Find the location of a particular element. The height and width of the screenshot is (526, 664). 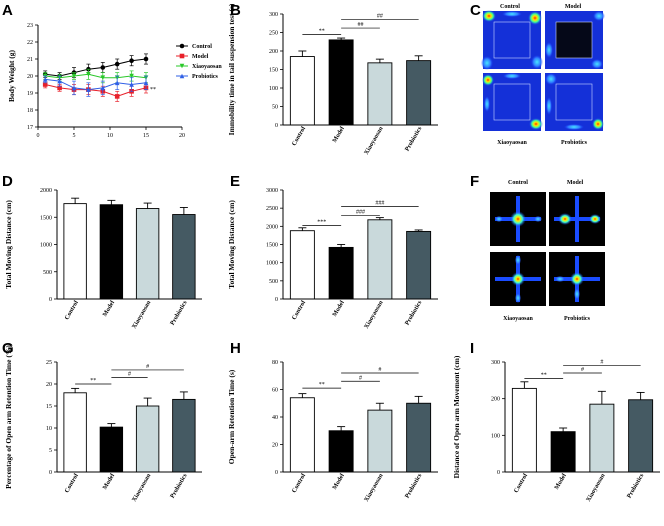

y-tick-label: 23 is located at coordinates (30, 26).